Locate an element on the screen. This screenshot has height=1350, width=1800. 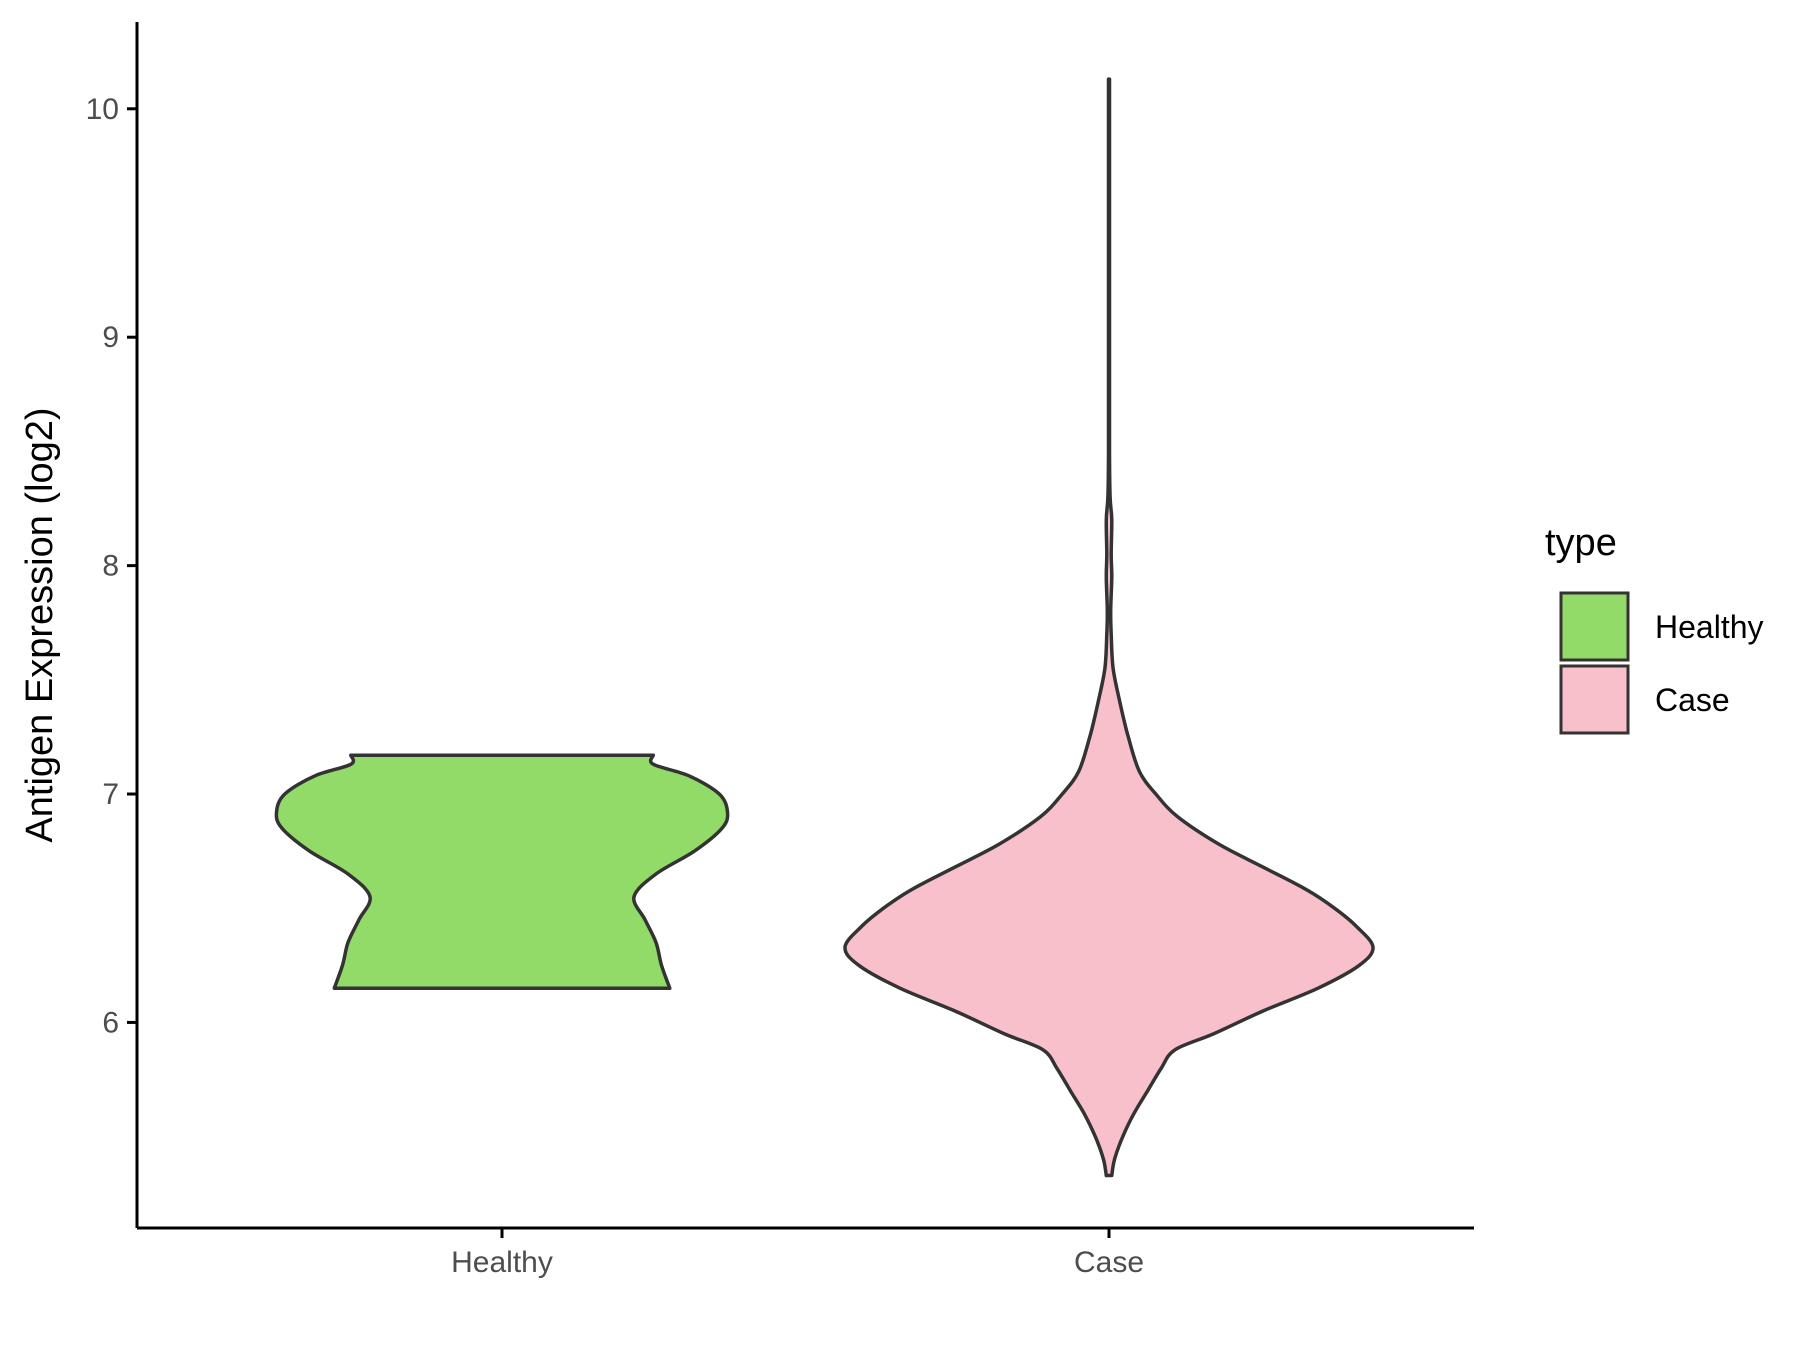
legend-swatch-healthy is located at coordinates (1594, 626).